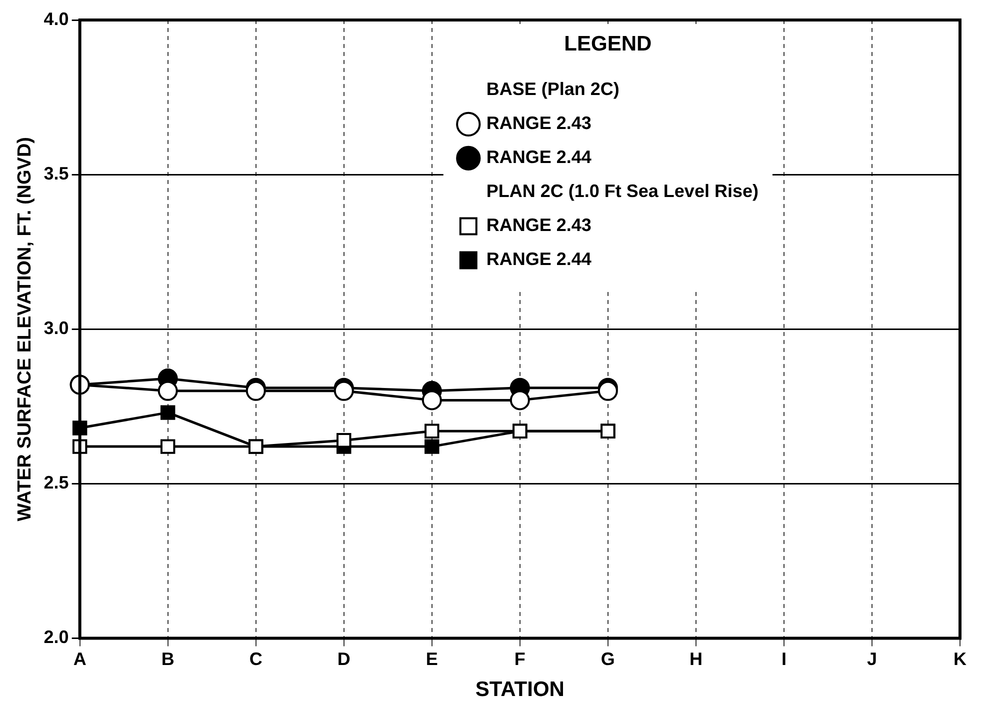 This screenshot has width=984, height=717. Describe the element at coordinates (519, 690) in the screenshot. I see `x-axis-title: STATION` at that location.